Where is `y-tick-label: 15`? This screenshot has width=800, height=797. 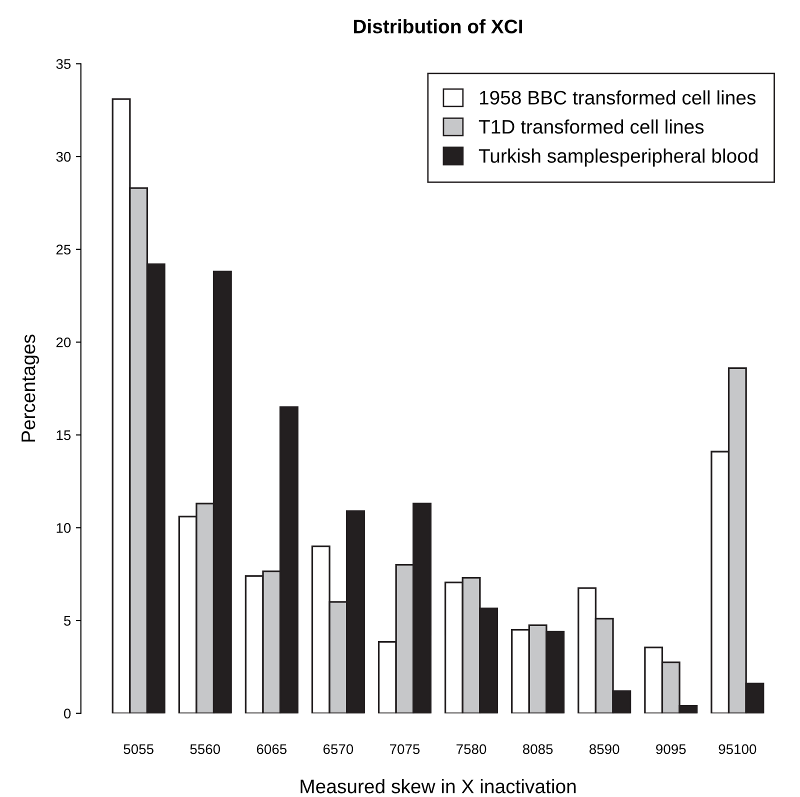 y-tick-label: 15 is located at coordinates (63, 435).